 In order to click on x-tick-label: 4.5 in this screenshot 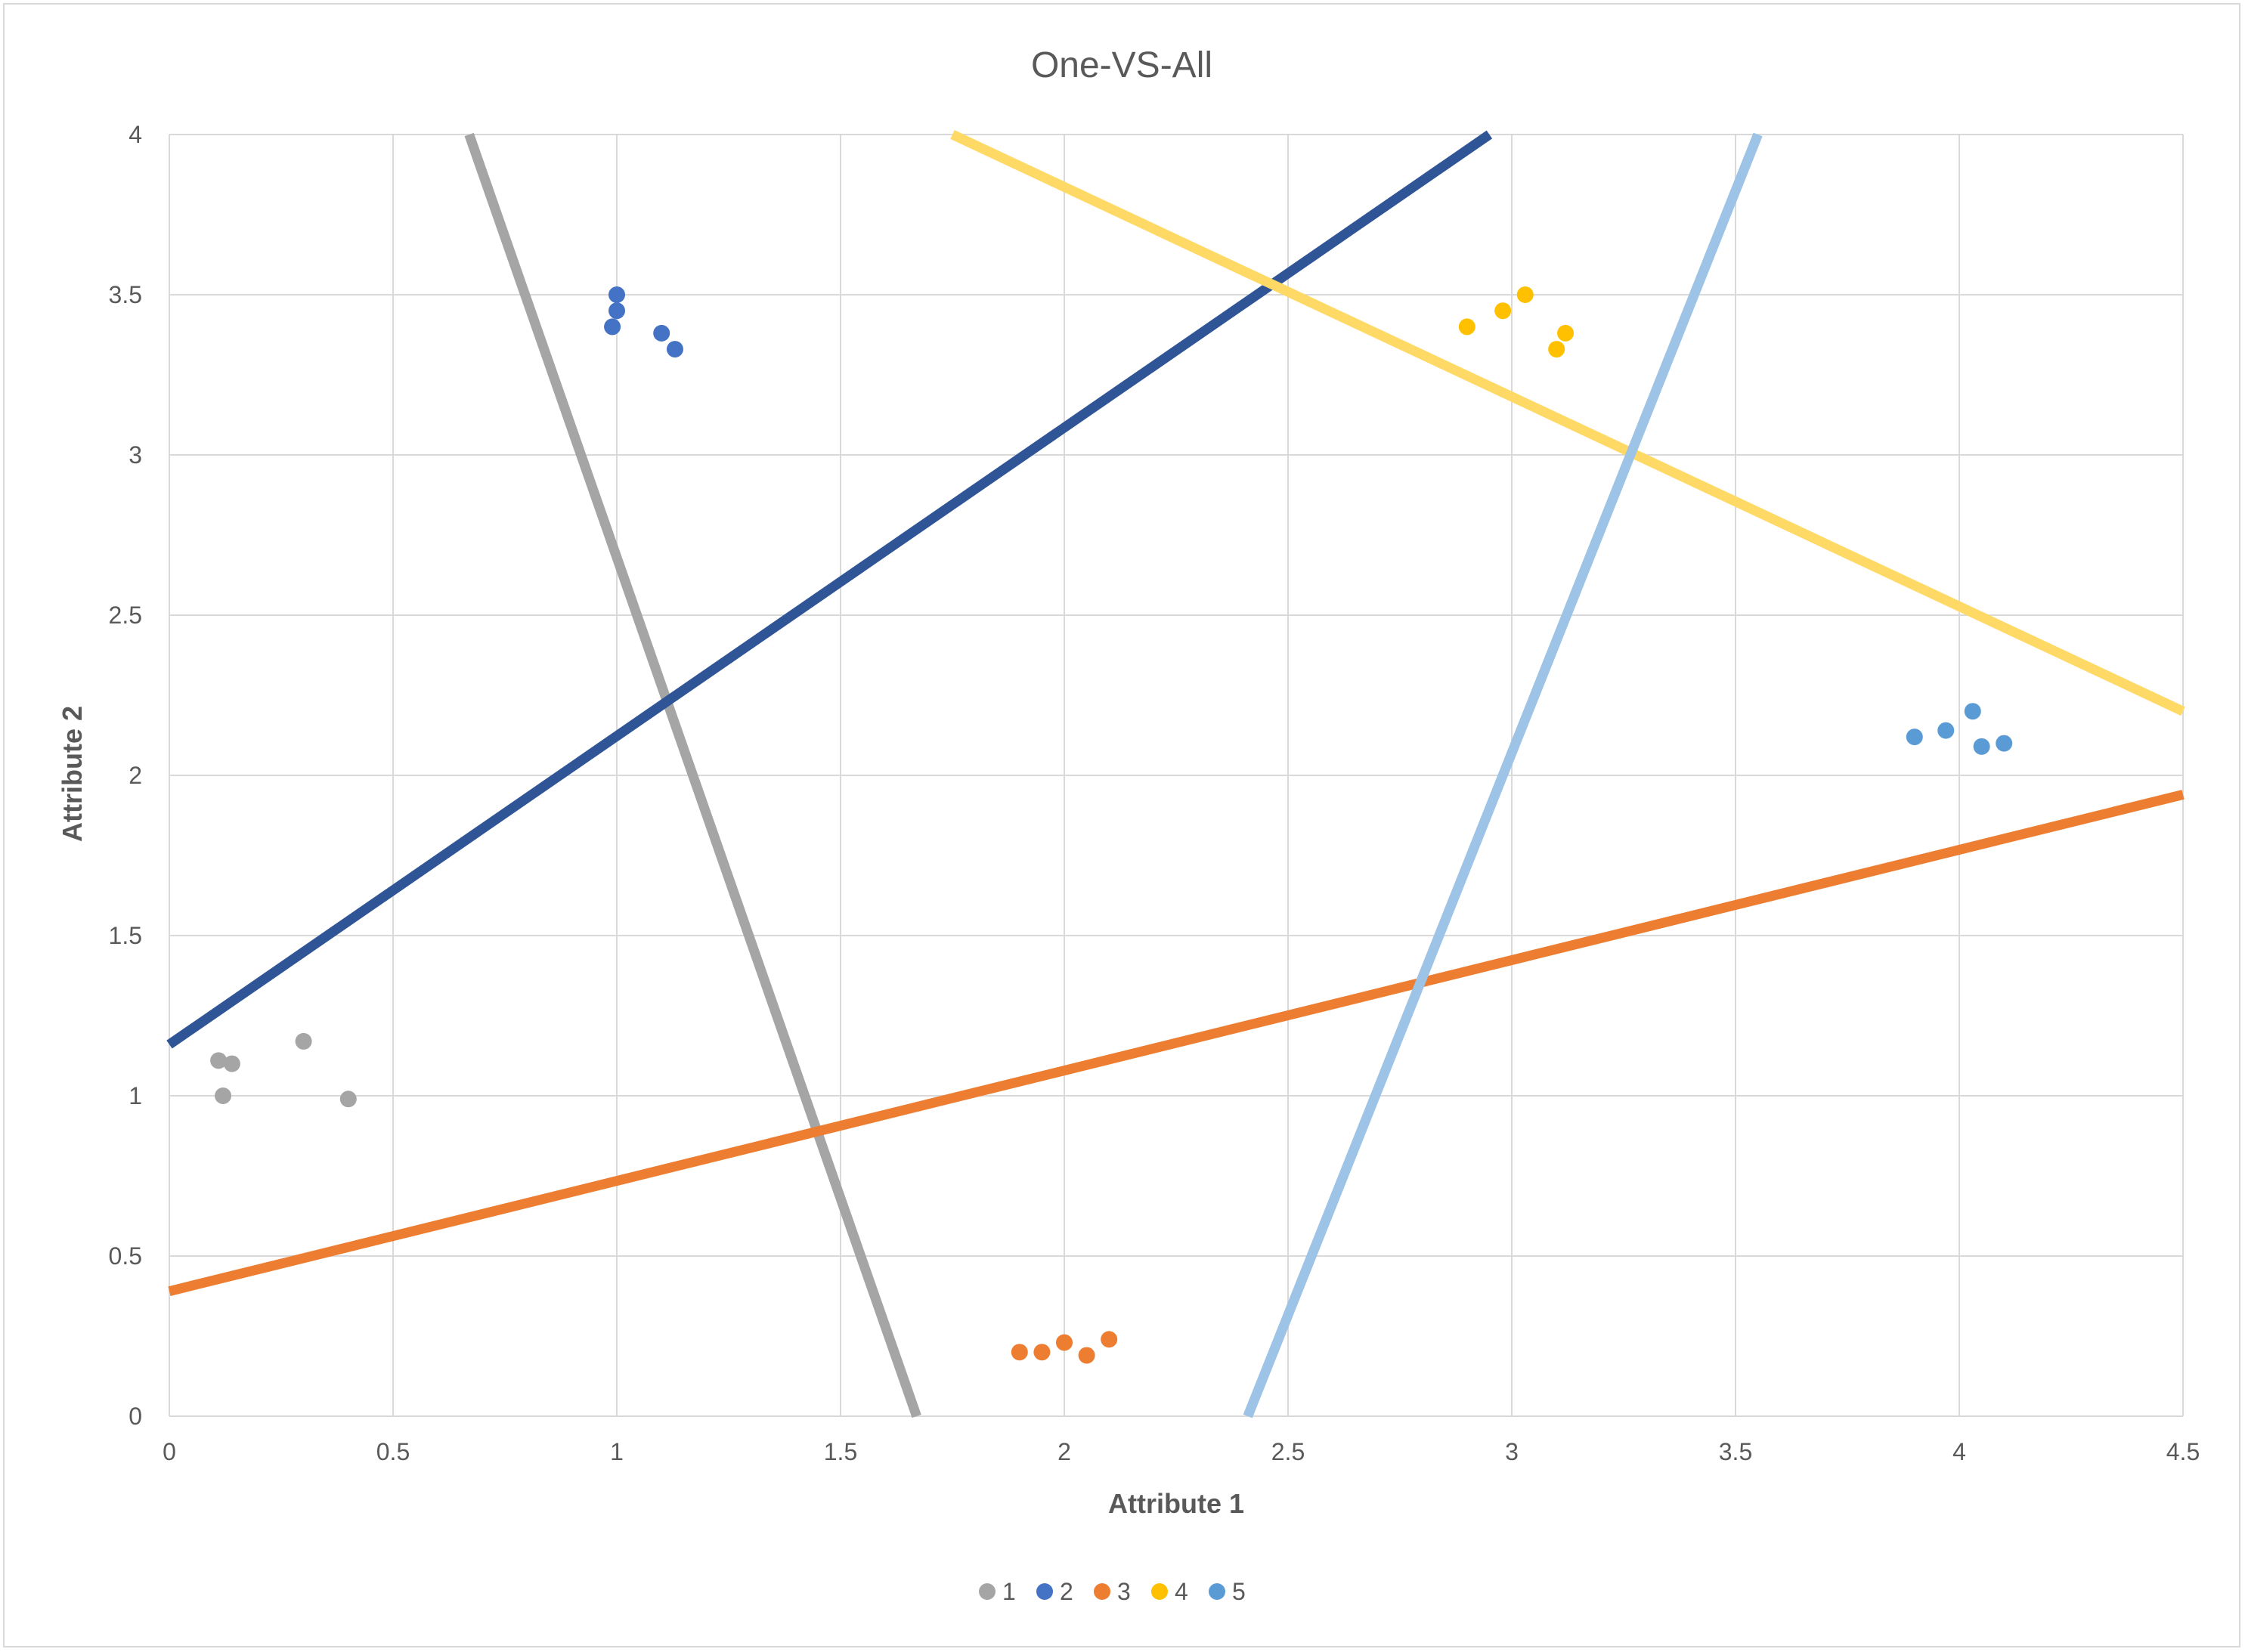, I will do `click(2183, 1451)`.